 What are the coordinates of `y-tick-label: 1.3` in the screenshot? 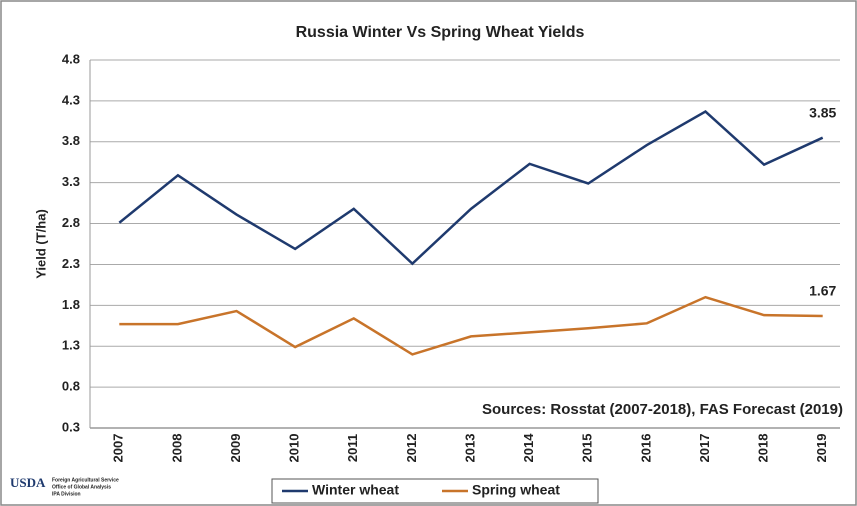 It's located at (71, 345).